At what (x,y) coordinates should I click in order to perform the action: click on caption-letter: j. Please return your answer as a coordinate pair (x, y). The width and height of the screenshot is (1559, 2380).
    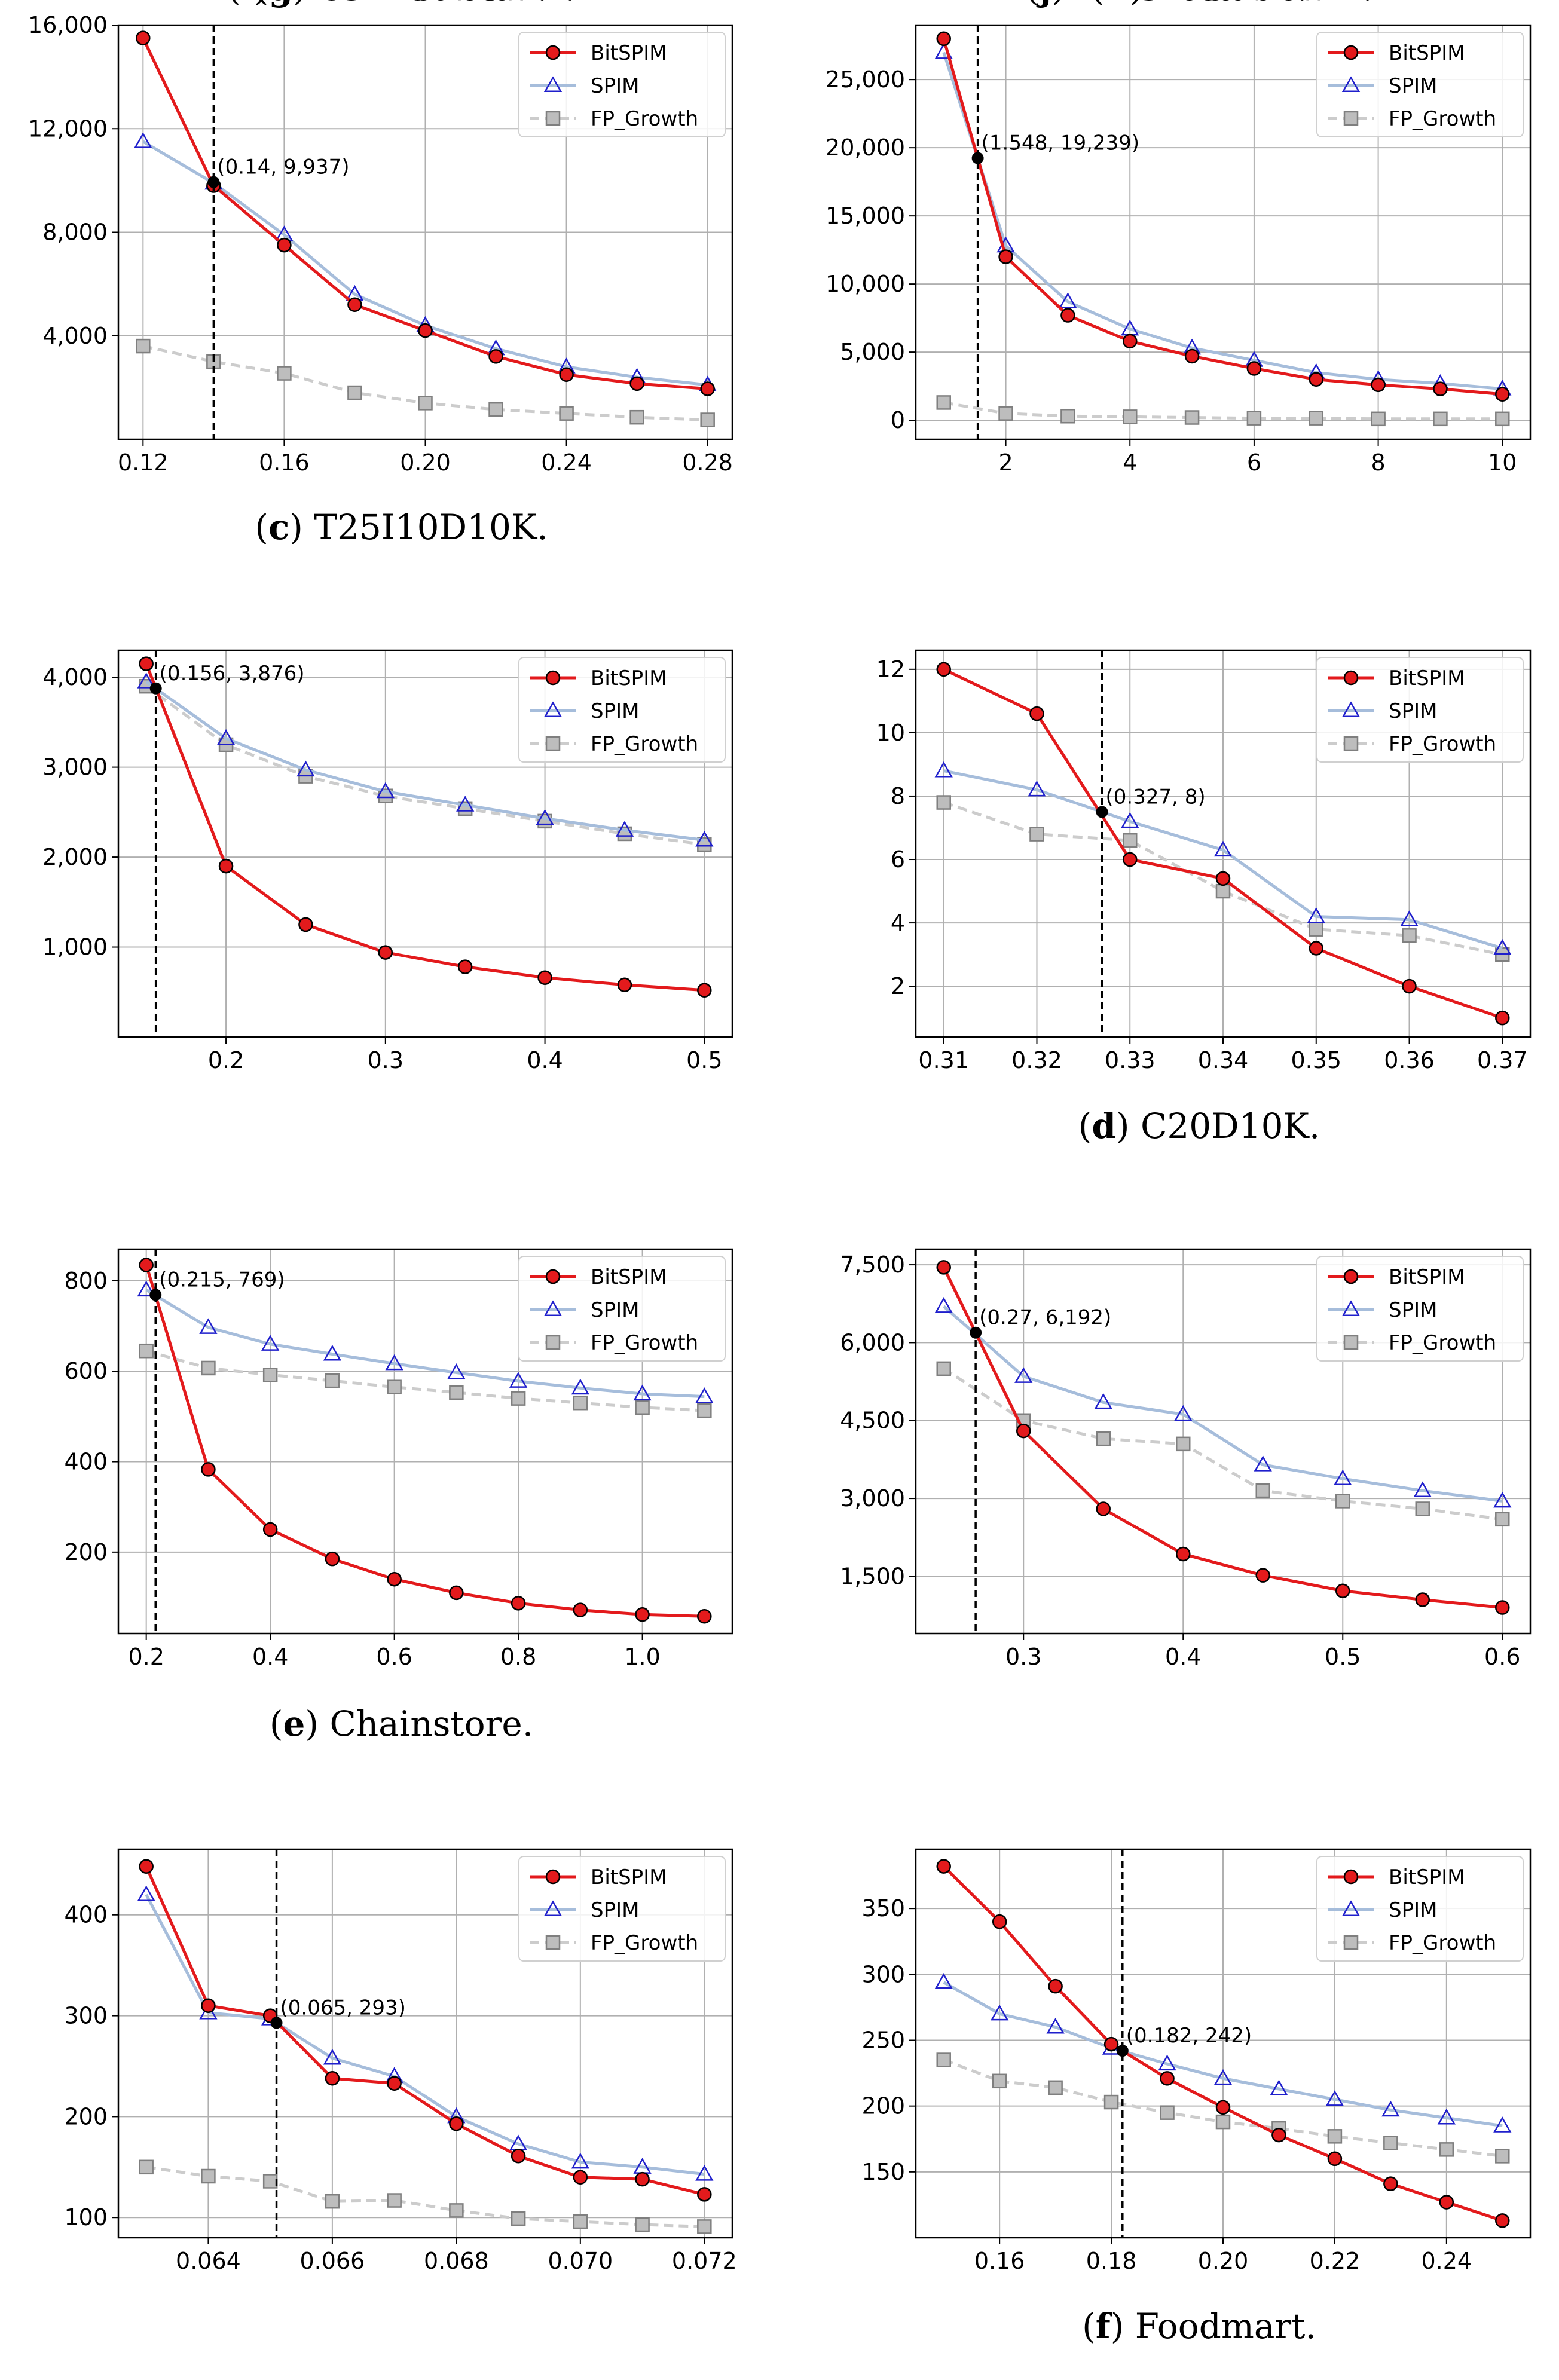
    Looking at the image, I should click on (1043, 4).